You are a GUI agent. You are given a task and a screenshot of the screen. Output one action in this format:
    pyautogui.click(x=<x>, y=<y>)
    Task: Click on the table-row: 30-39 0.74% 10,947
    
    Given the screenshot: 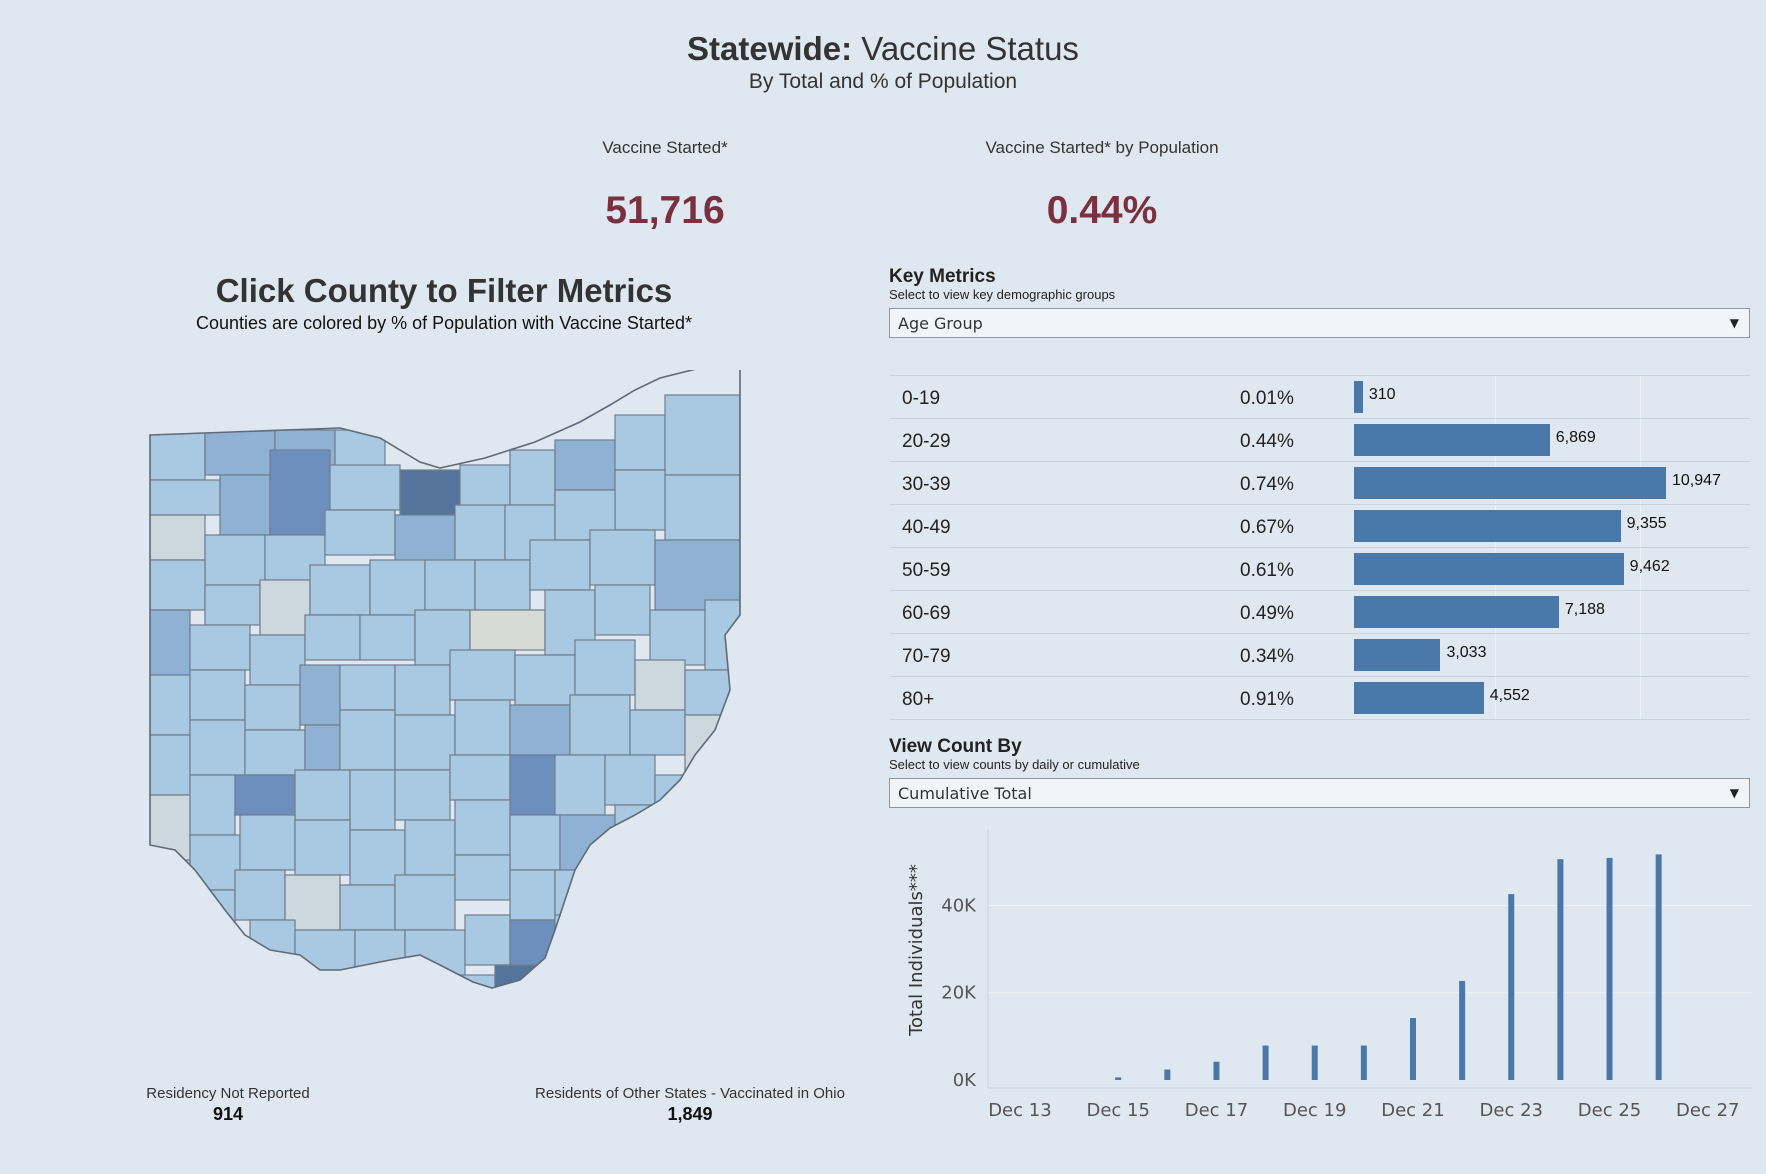 What is the action you would take?
    pyautogui.click(x=1320, y=483)
    